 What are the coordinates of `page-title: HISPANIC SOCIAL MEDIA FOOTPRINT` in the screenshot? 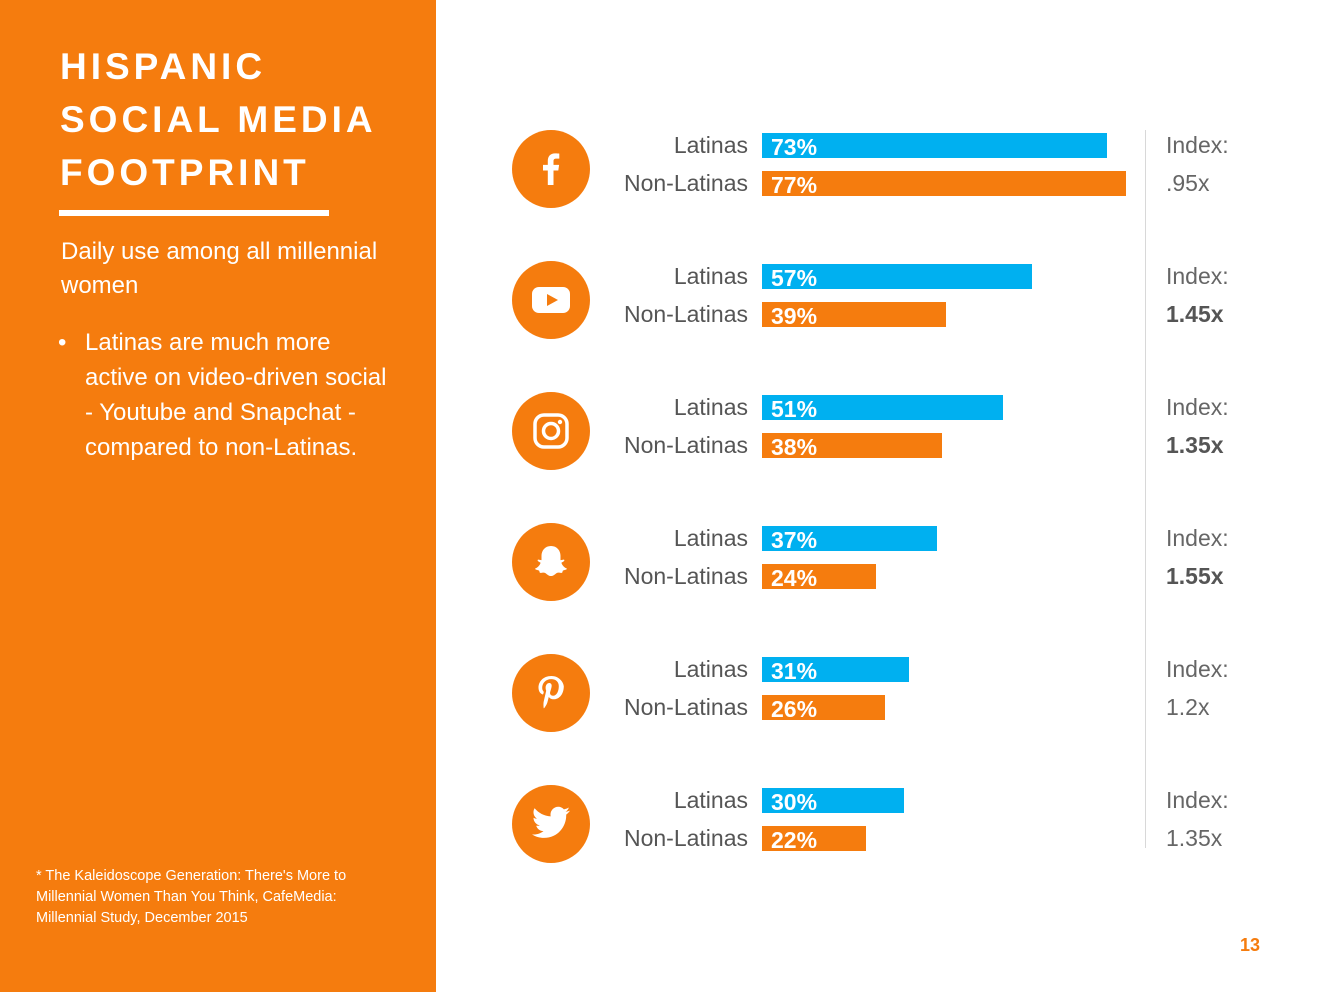 It's located at (240, 119).